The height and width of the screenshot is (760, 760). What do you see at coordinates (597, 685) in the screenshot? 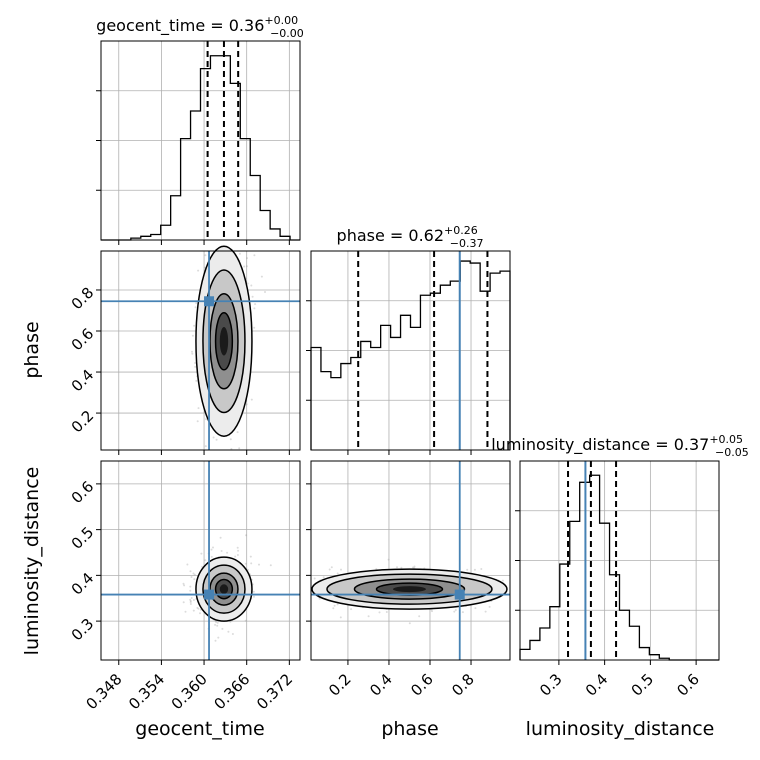
I see `xtick-label-luminosity-distance: 0.4` at bounding box center [597, 685].